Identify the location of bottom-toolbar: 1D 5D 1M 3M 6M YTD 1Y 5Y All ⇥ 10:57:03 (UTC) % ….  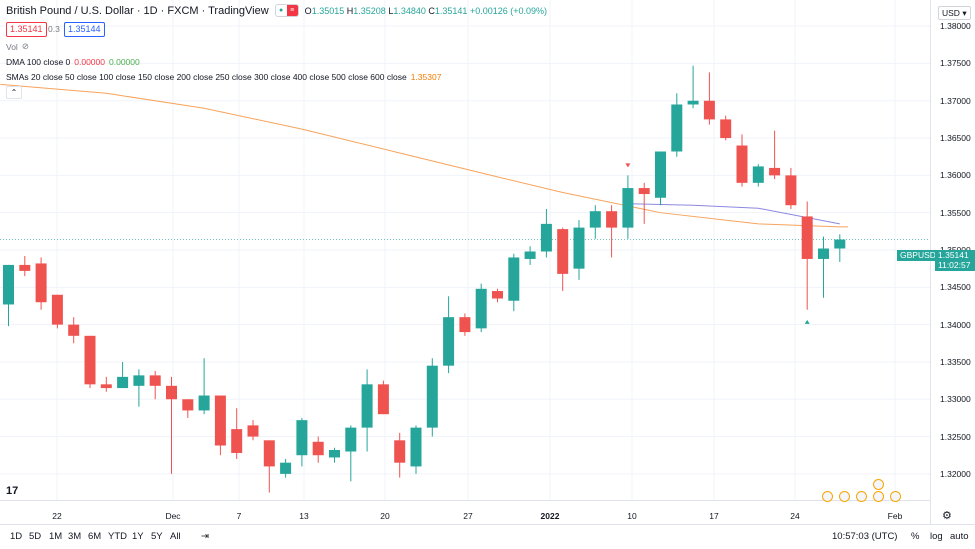
(487, 536).